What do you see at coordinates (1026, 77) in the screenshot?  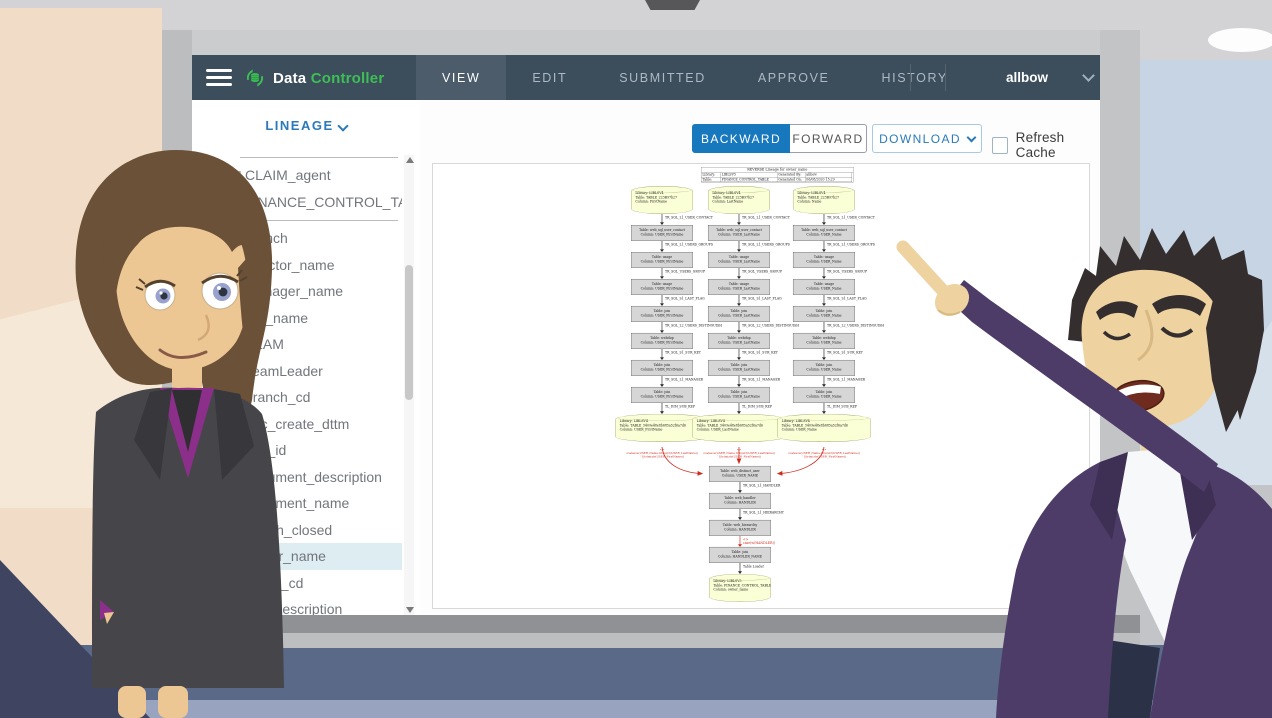 I see `user-menu: allbow` at bounding box center [1026, 77].